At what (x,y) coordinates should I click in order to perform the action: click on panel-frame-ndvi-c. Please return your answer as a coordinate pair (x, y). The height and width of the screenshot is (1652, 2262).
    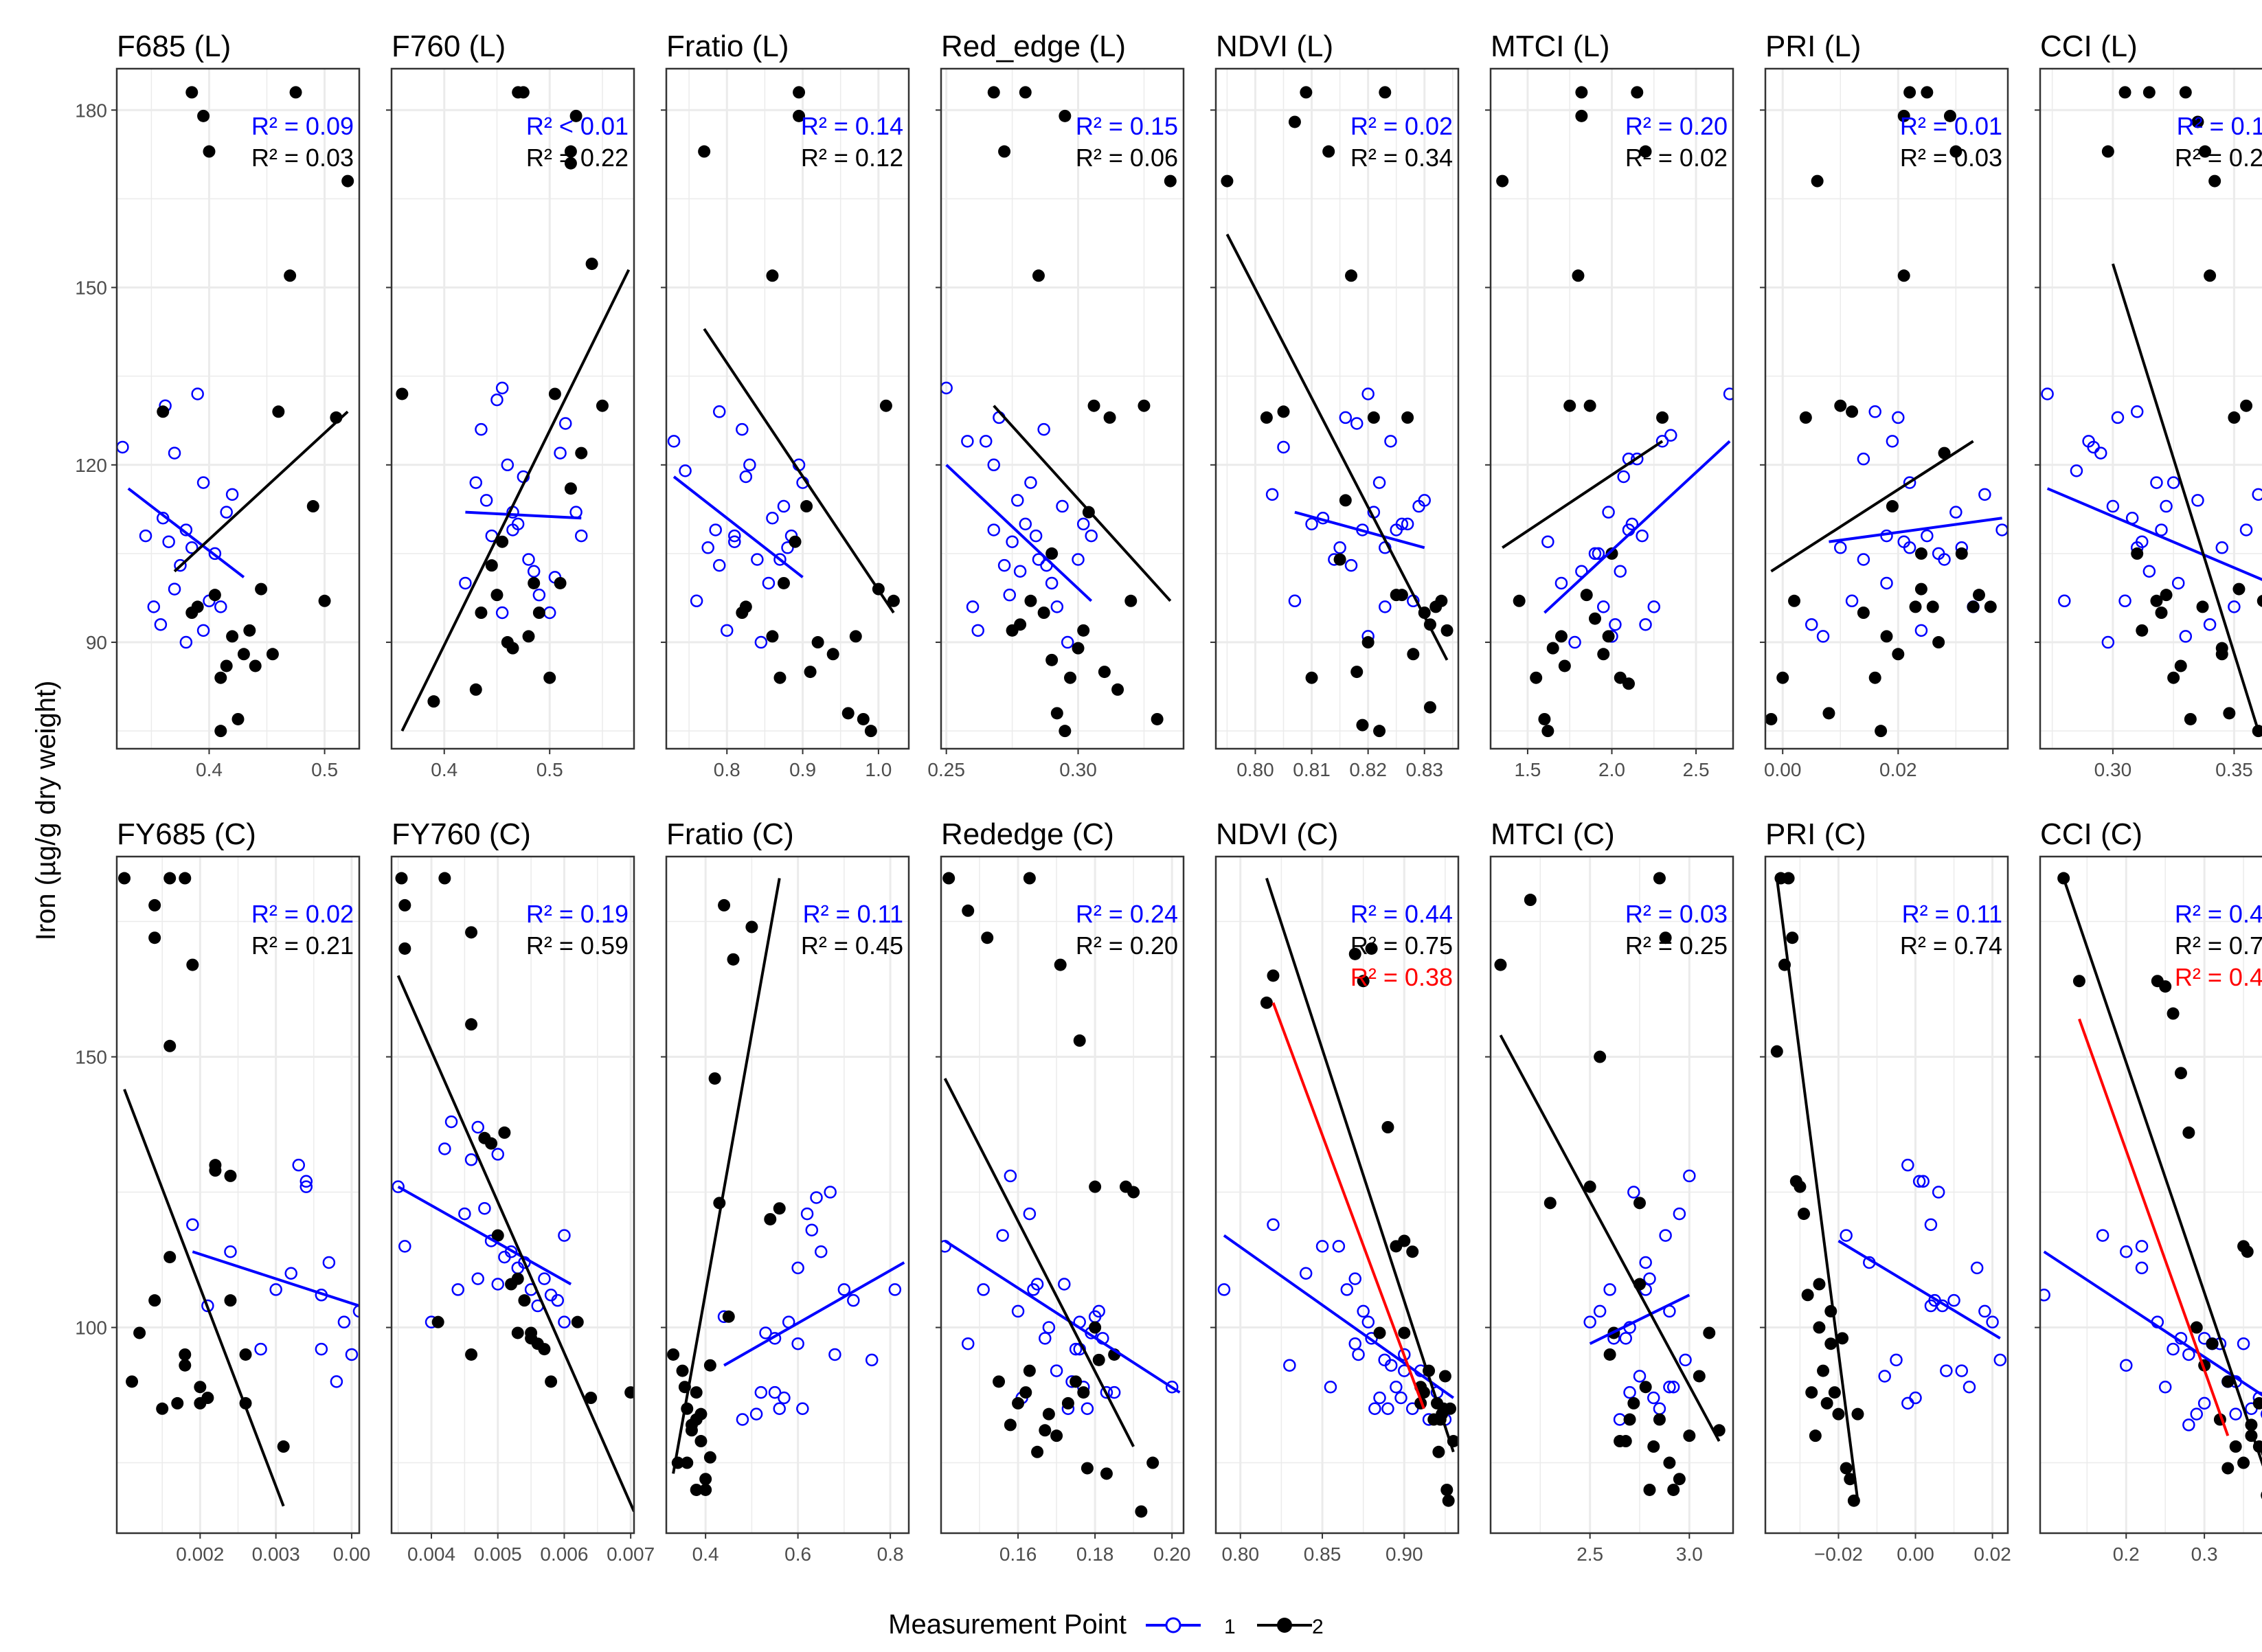
    Looking at the image, I should click on (1337, 1195).